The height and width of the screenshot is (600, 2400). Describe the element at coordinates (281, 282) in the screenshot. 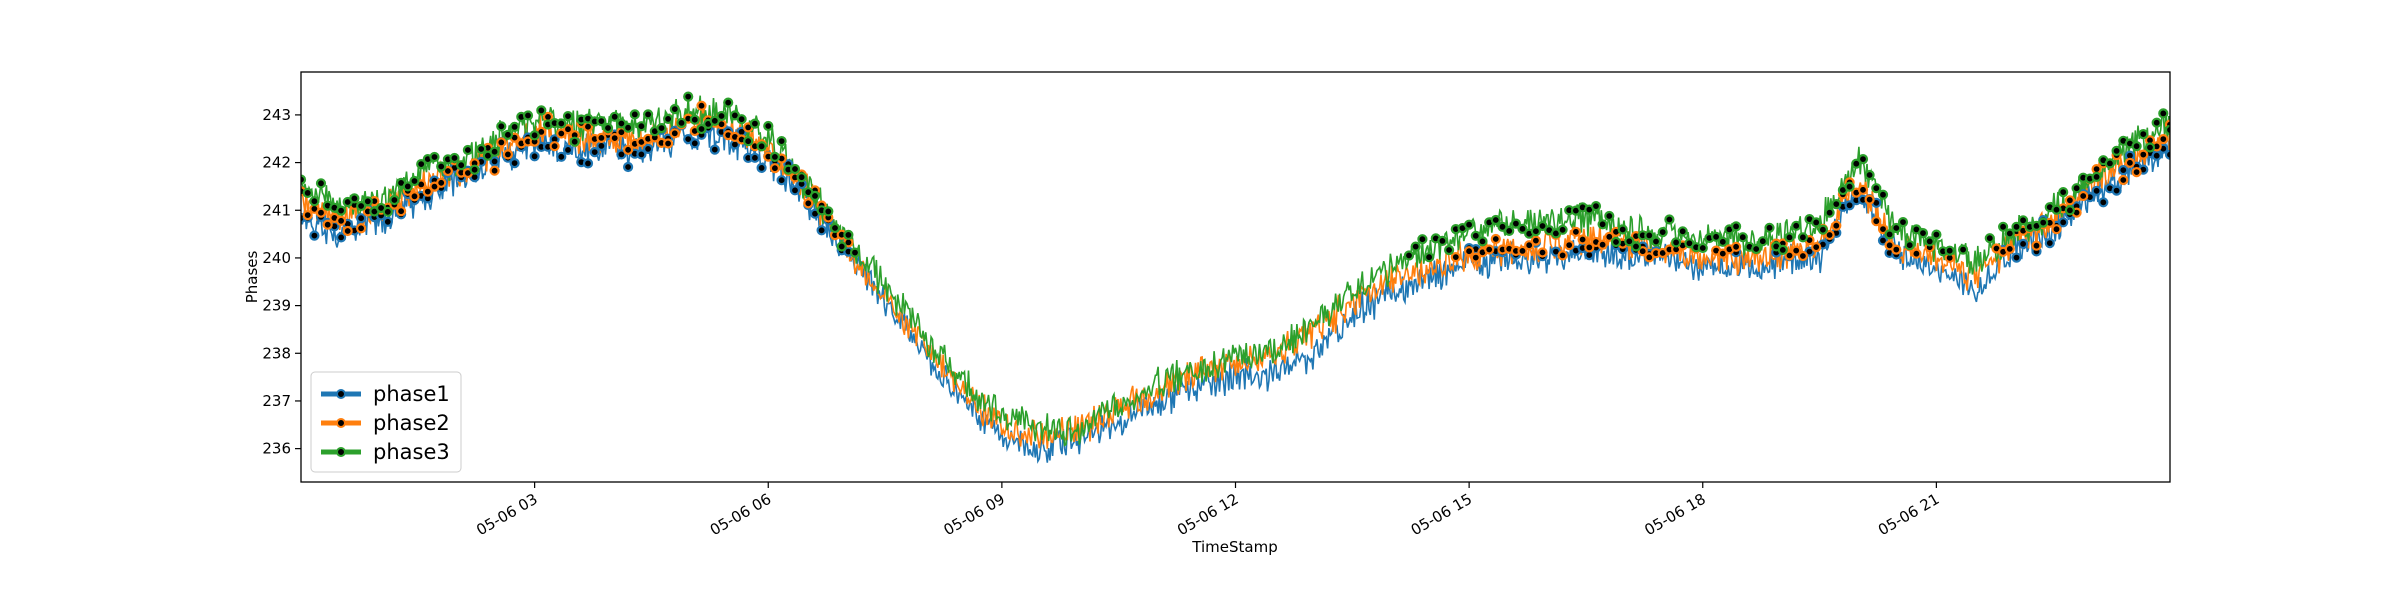

I see `y-axis: 236 237 238 239 240 241 242 243` at that location.